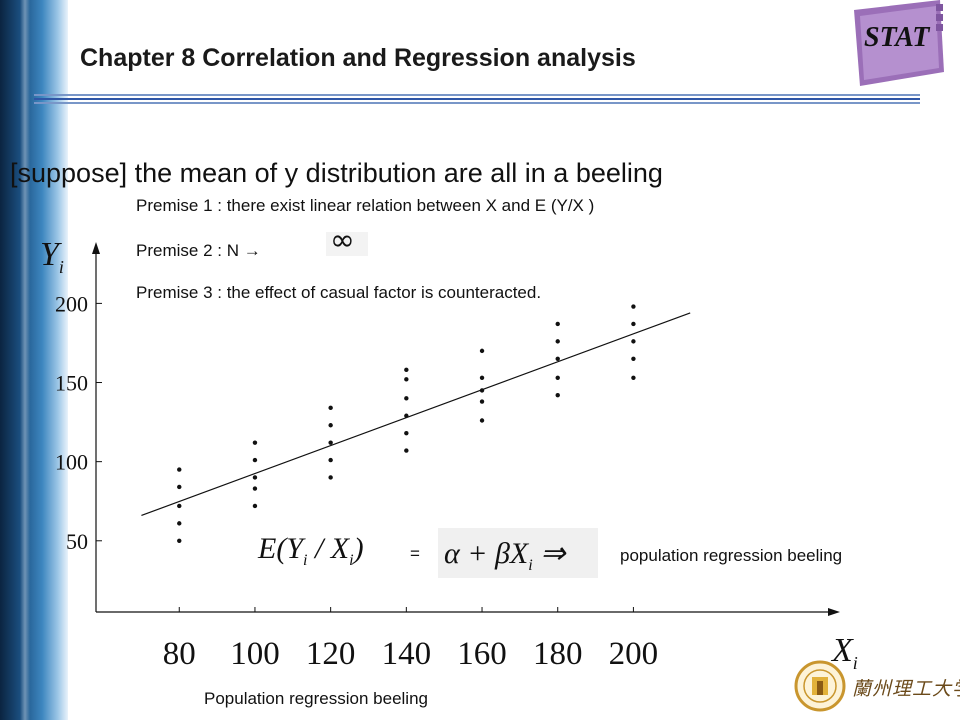  What do you see at coordinates (71, 303) in the screenshot?
I see `y-tick-label: 200` at bounding box center [71, 303].